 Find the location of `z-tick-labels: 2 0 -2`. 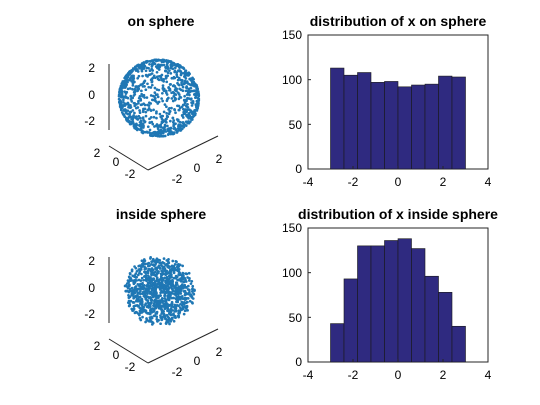

z-tick-labels: 2 0 -2 is located at coordinates (89, 287).